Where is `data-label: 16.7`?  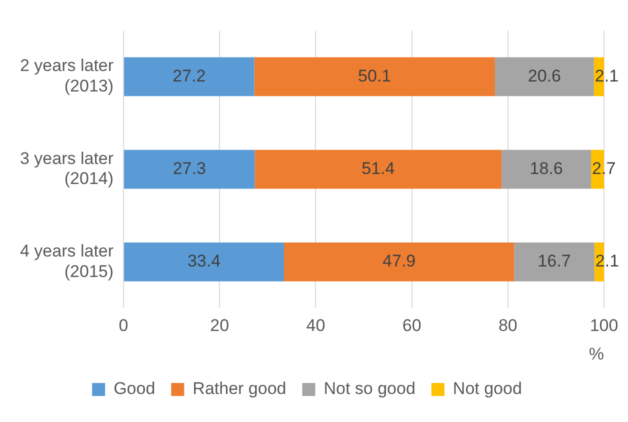
data-label: 16.7 is located at coordinates (554, 261).